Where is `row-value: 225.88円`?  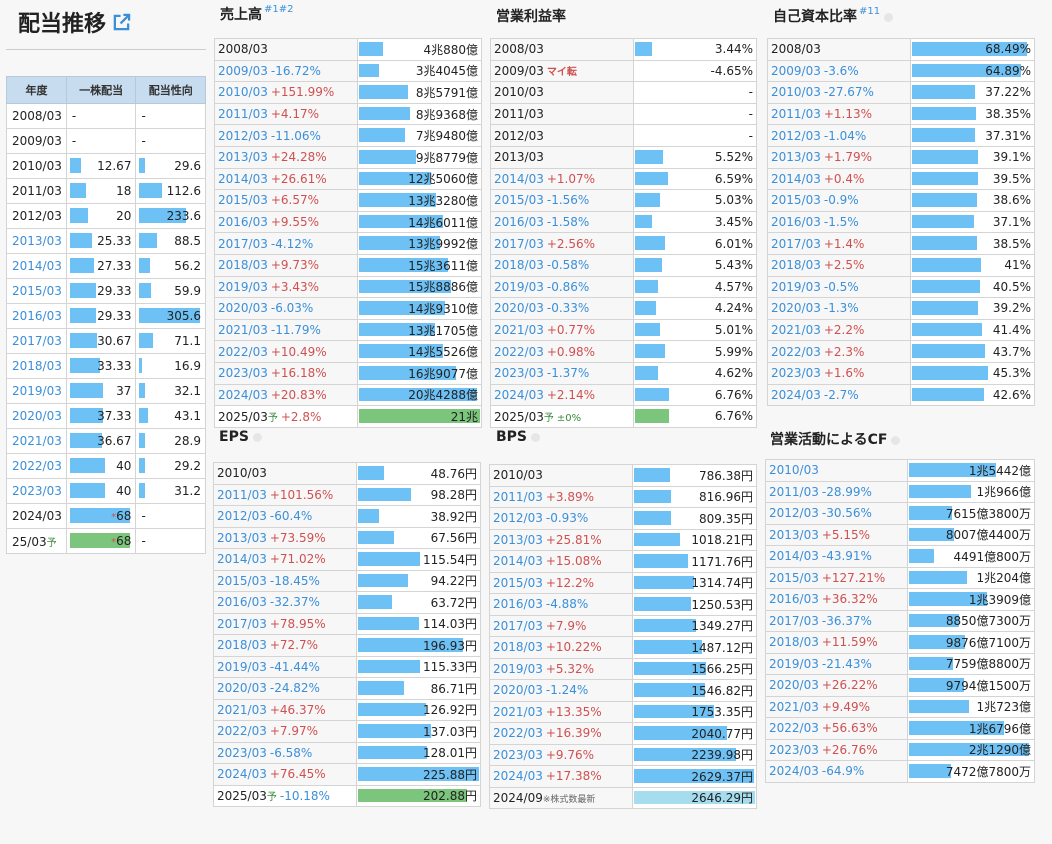 row-value: 225.88円 is located at coordinates (418, 774).